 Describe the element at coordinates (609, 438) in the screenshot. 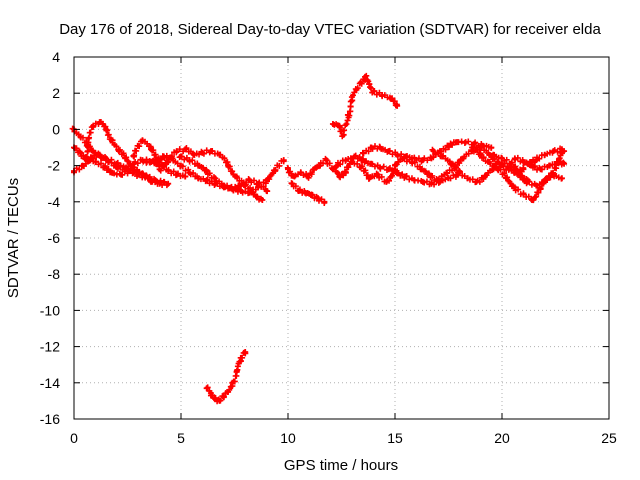

I see `x-tick-label: 25` at that location.